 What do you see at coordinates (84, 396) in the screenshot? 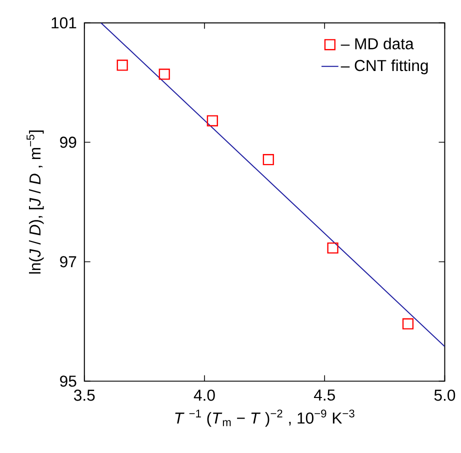
I see `x-tick-label: 3.5` at bounding box center [84, 396].